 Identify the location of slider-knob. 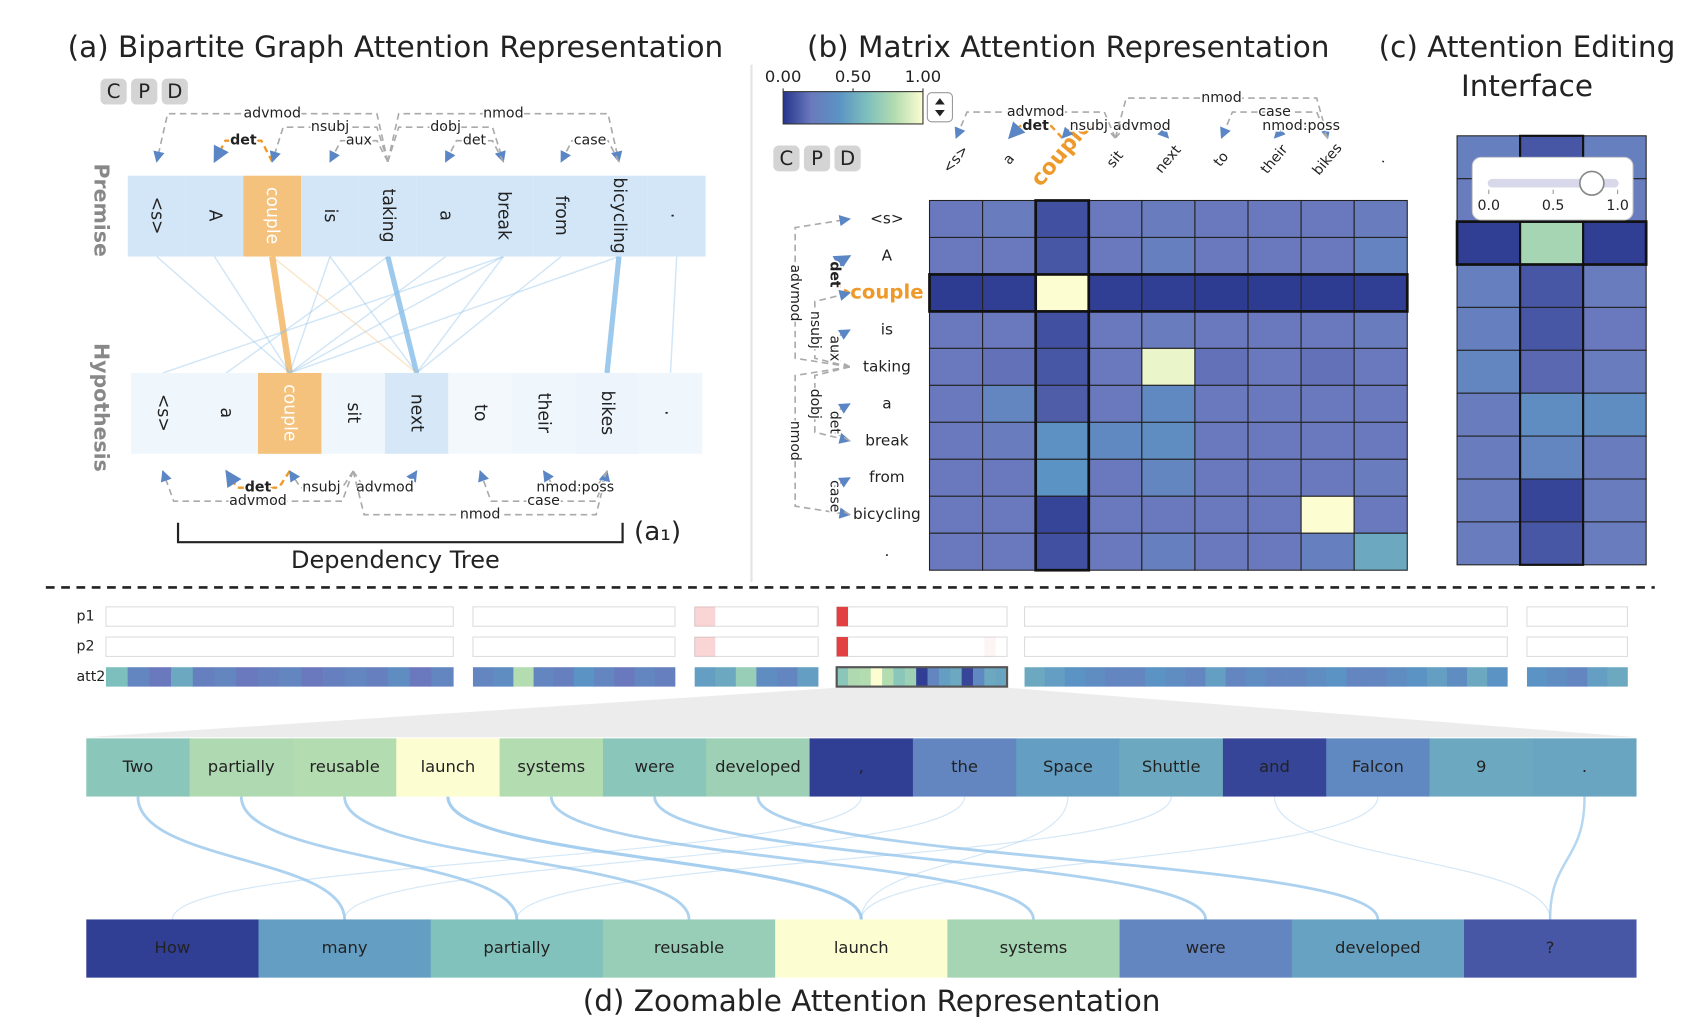
(1592, 183).